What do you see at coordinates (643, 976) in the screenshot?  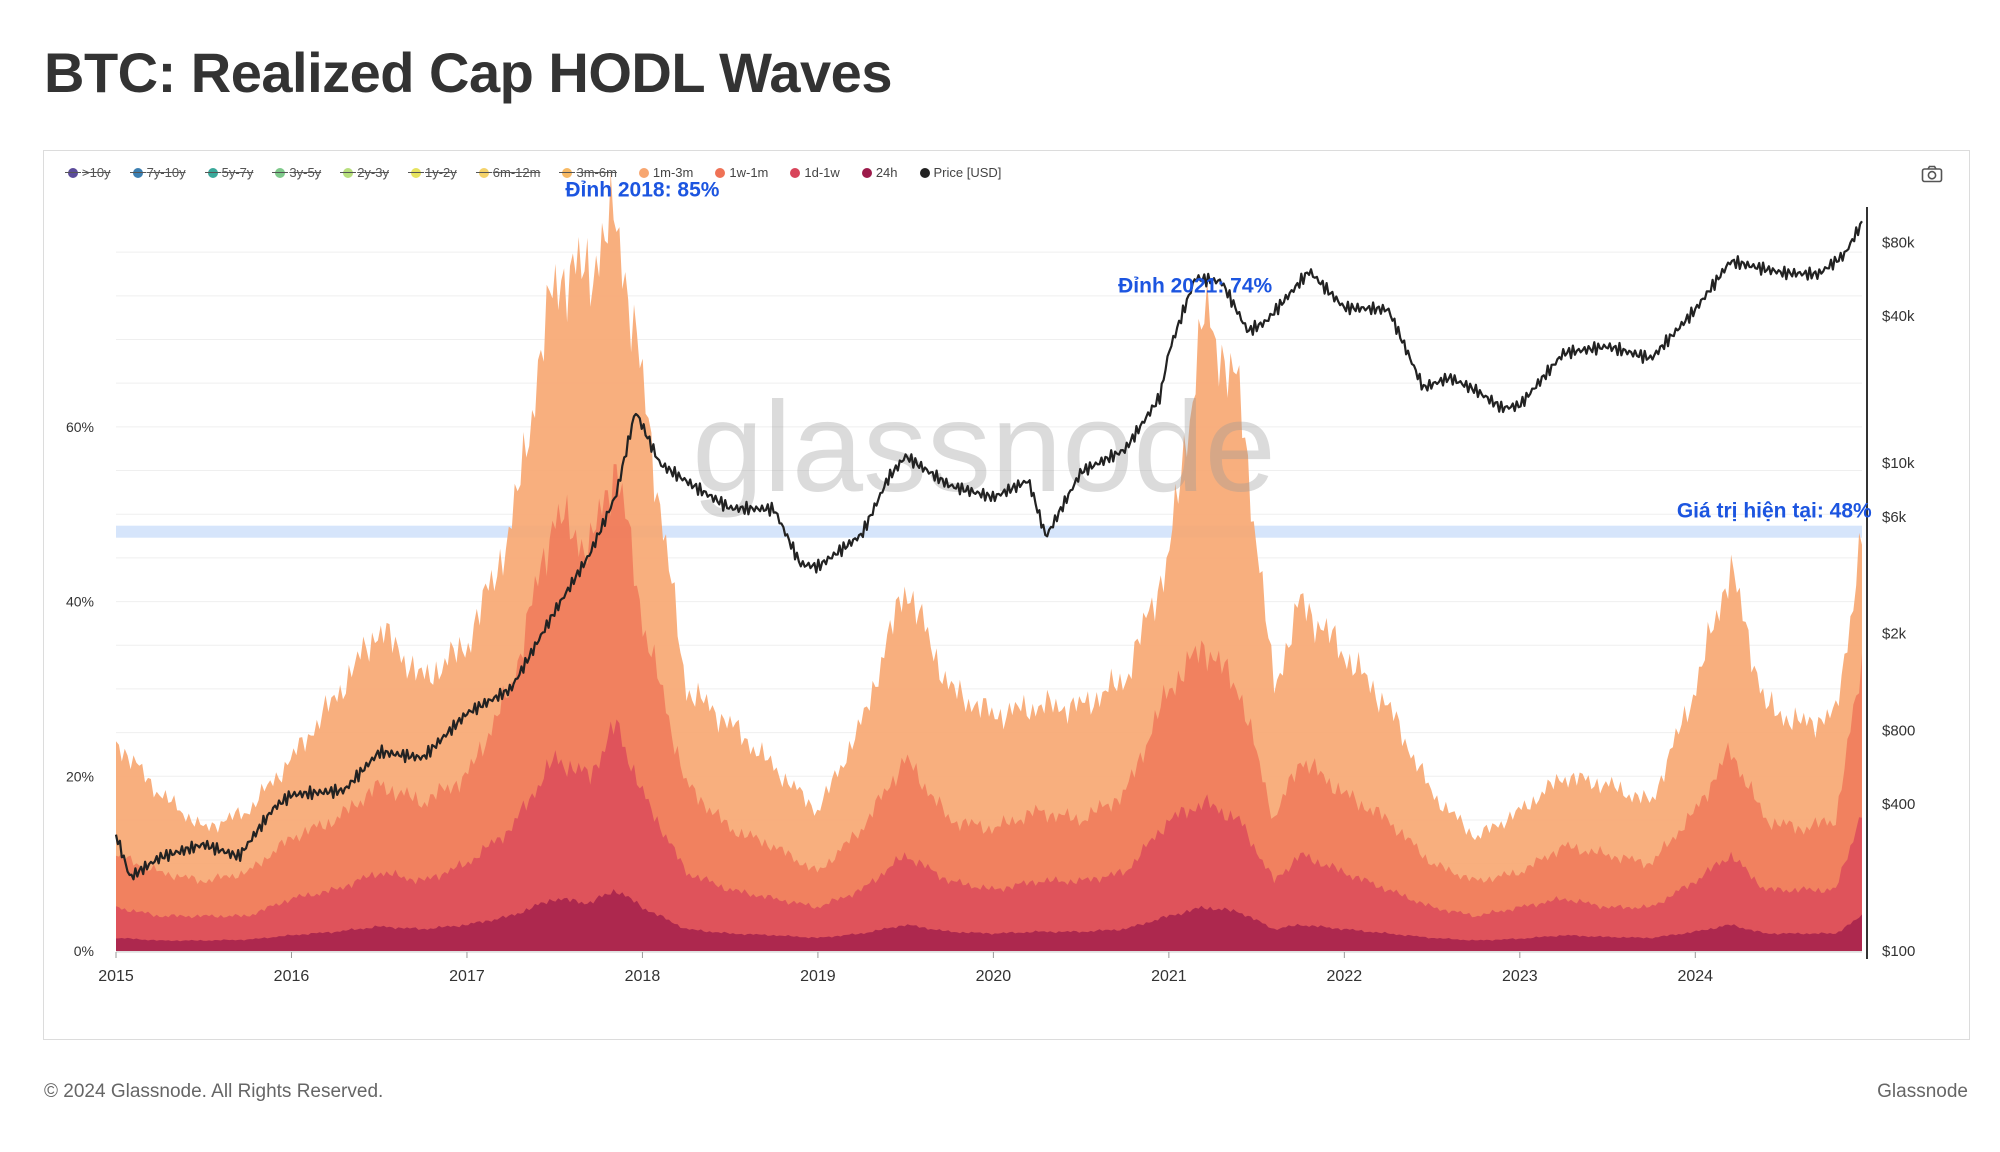 I see `x-tick-label: 2018` at bounding box center [643, 976].